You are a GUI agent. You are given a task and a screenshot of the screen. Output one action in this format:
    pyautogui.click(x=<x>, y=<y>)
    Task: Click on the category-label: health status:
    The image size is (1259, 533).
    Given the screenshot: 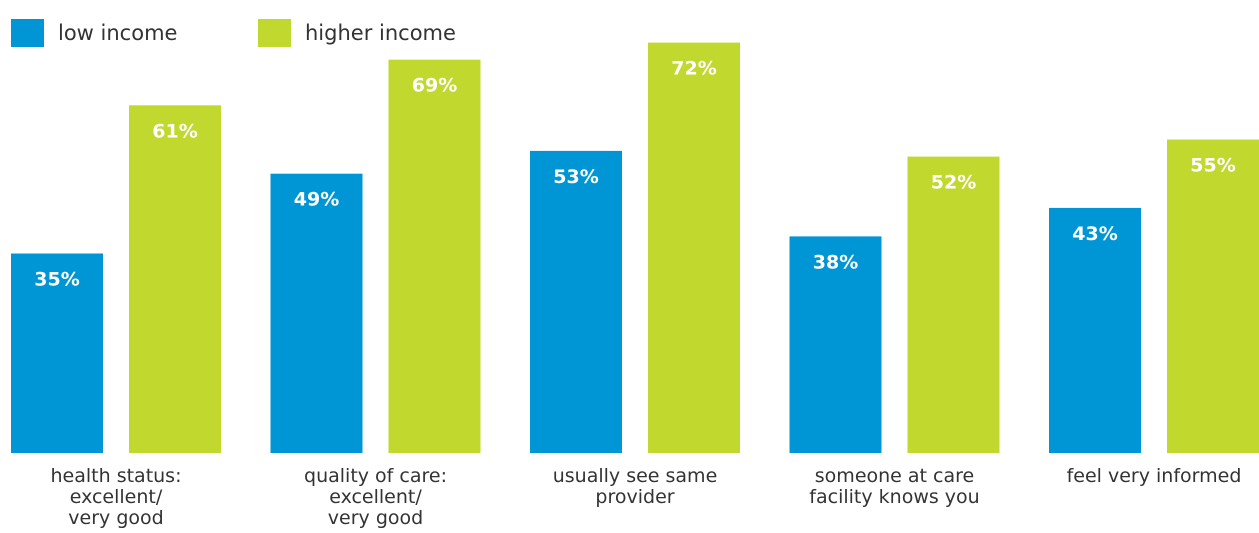 What is the action you would take?
    pyautogui.click(x=116, y=476)
    